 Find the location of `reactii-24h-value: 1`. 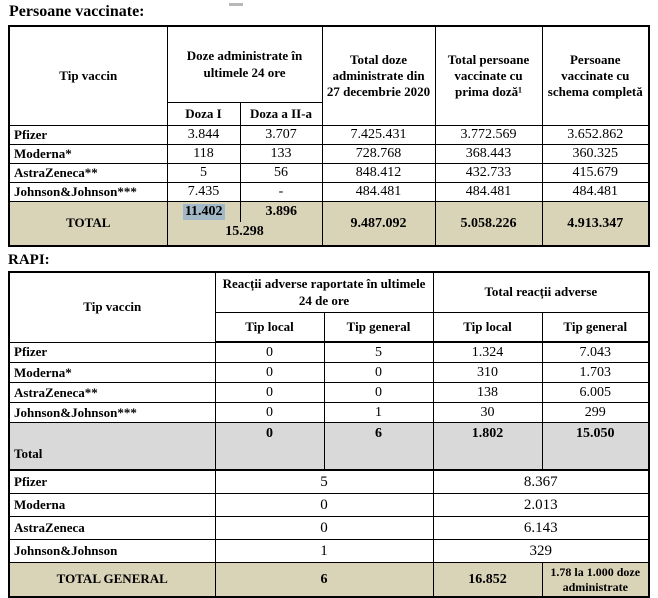

reactii-24h-value: 1 is located at coordinates (324, 551).